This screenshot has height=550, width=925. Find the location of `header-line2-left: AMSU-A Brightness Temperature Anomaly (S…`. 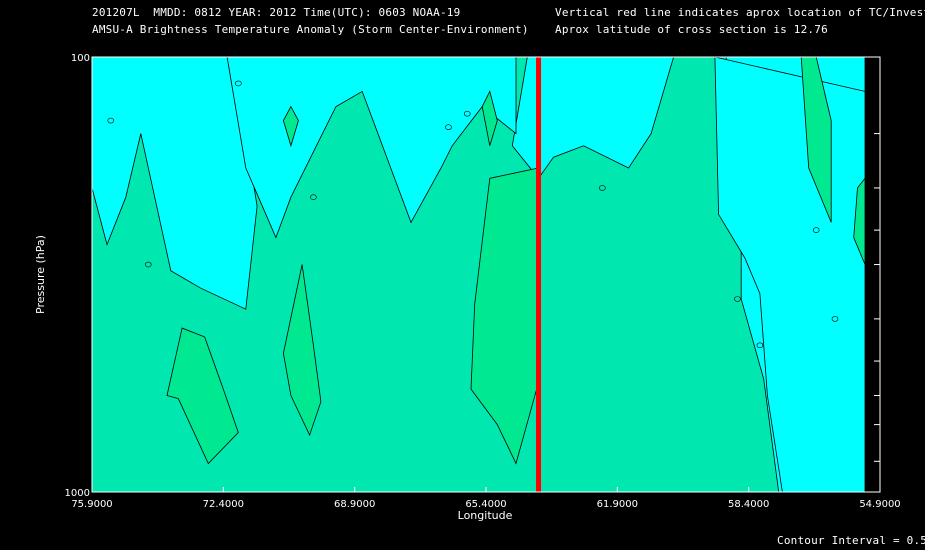

header-line2-left: AMSU-A Brightness Temperature Anomaly (S… is located at coordinates (310, 29).